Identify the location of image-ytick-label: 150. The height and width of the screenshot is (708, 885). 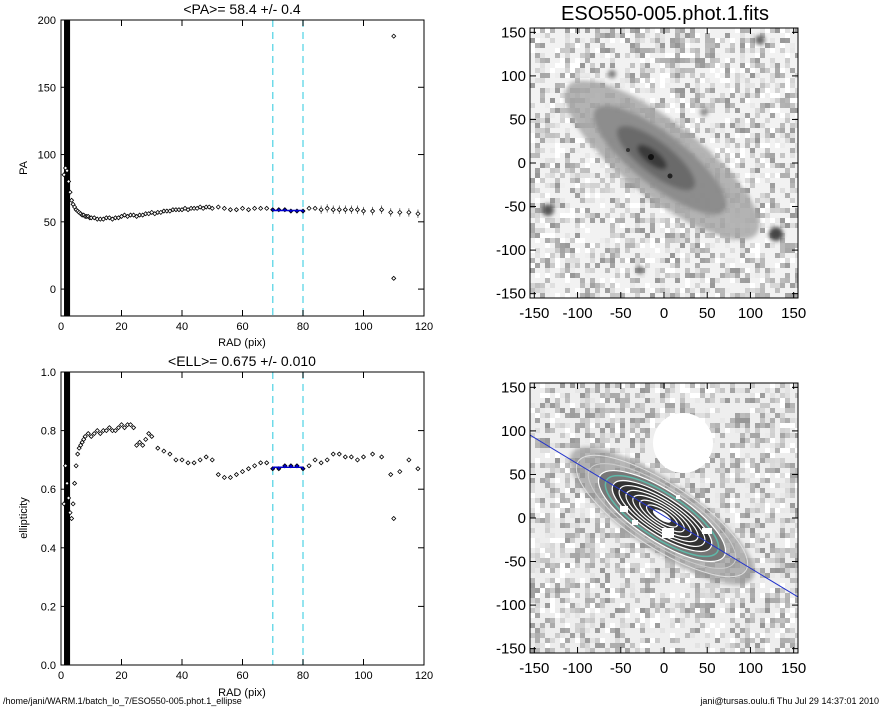
(513, 387).